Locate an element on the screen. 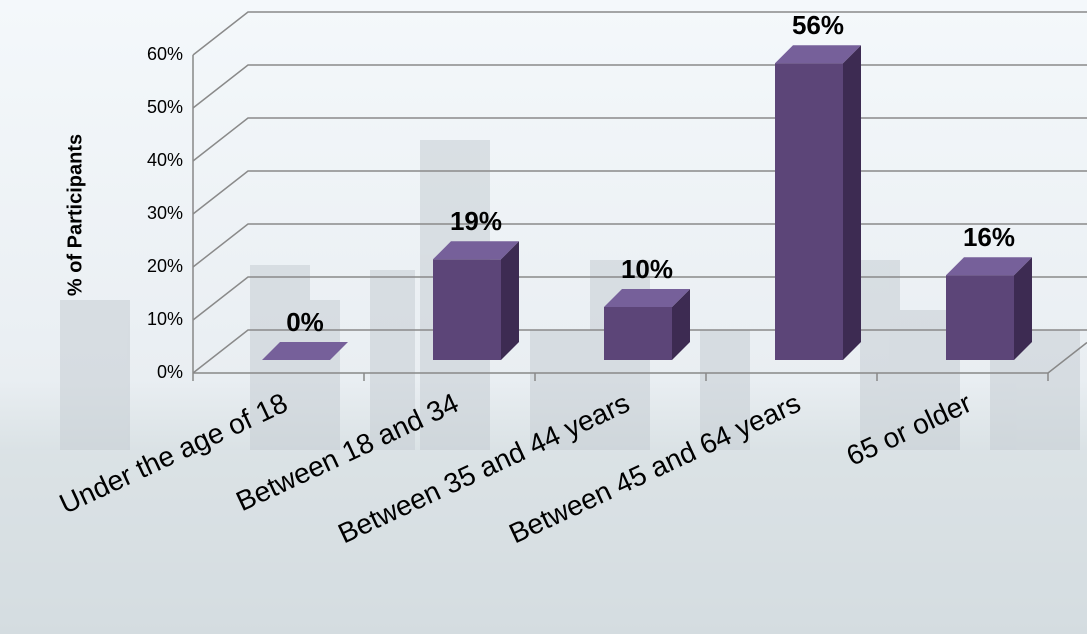 This screenshot has height=634, width=1087. y-tick-label: 40% is located at coordinates (165, 160).